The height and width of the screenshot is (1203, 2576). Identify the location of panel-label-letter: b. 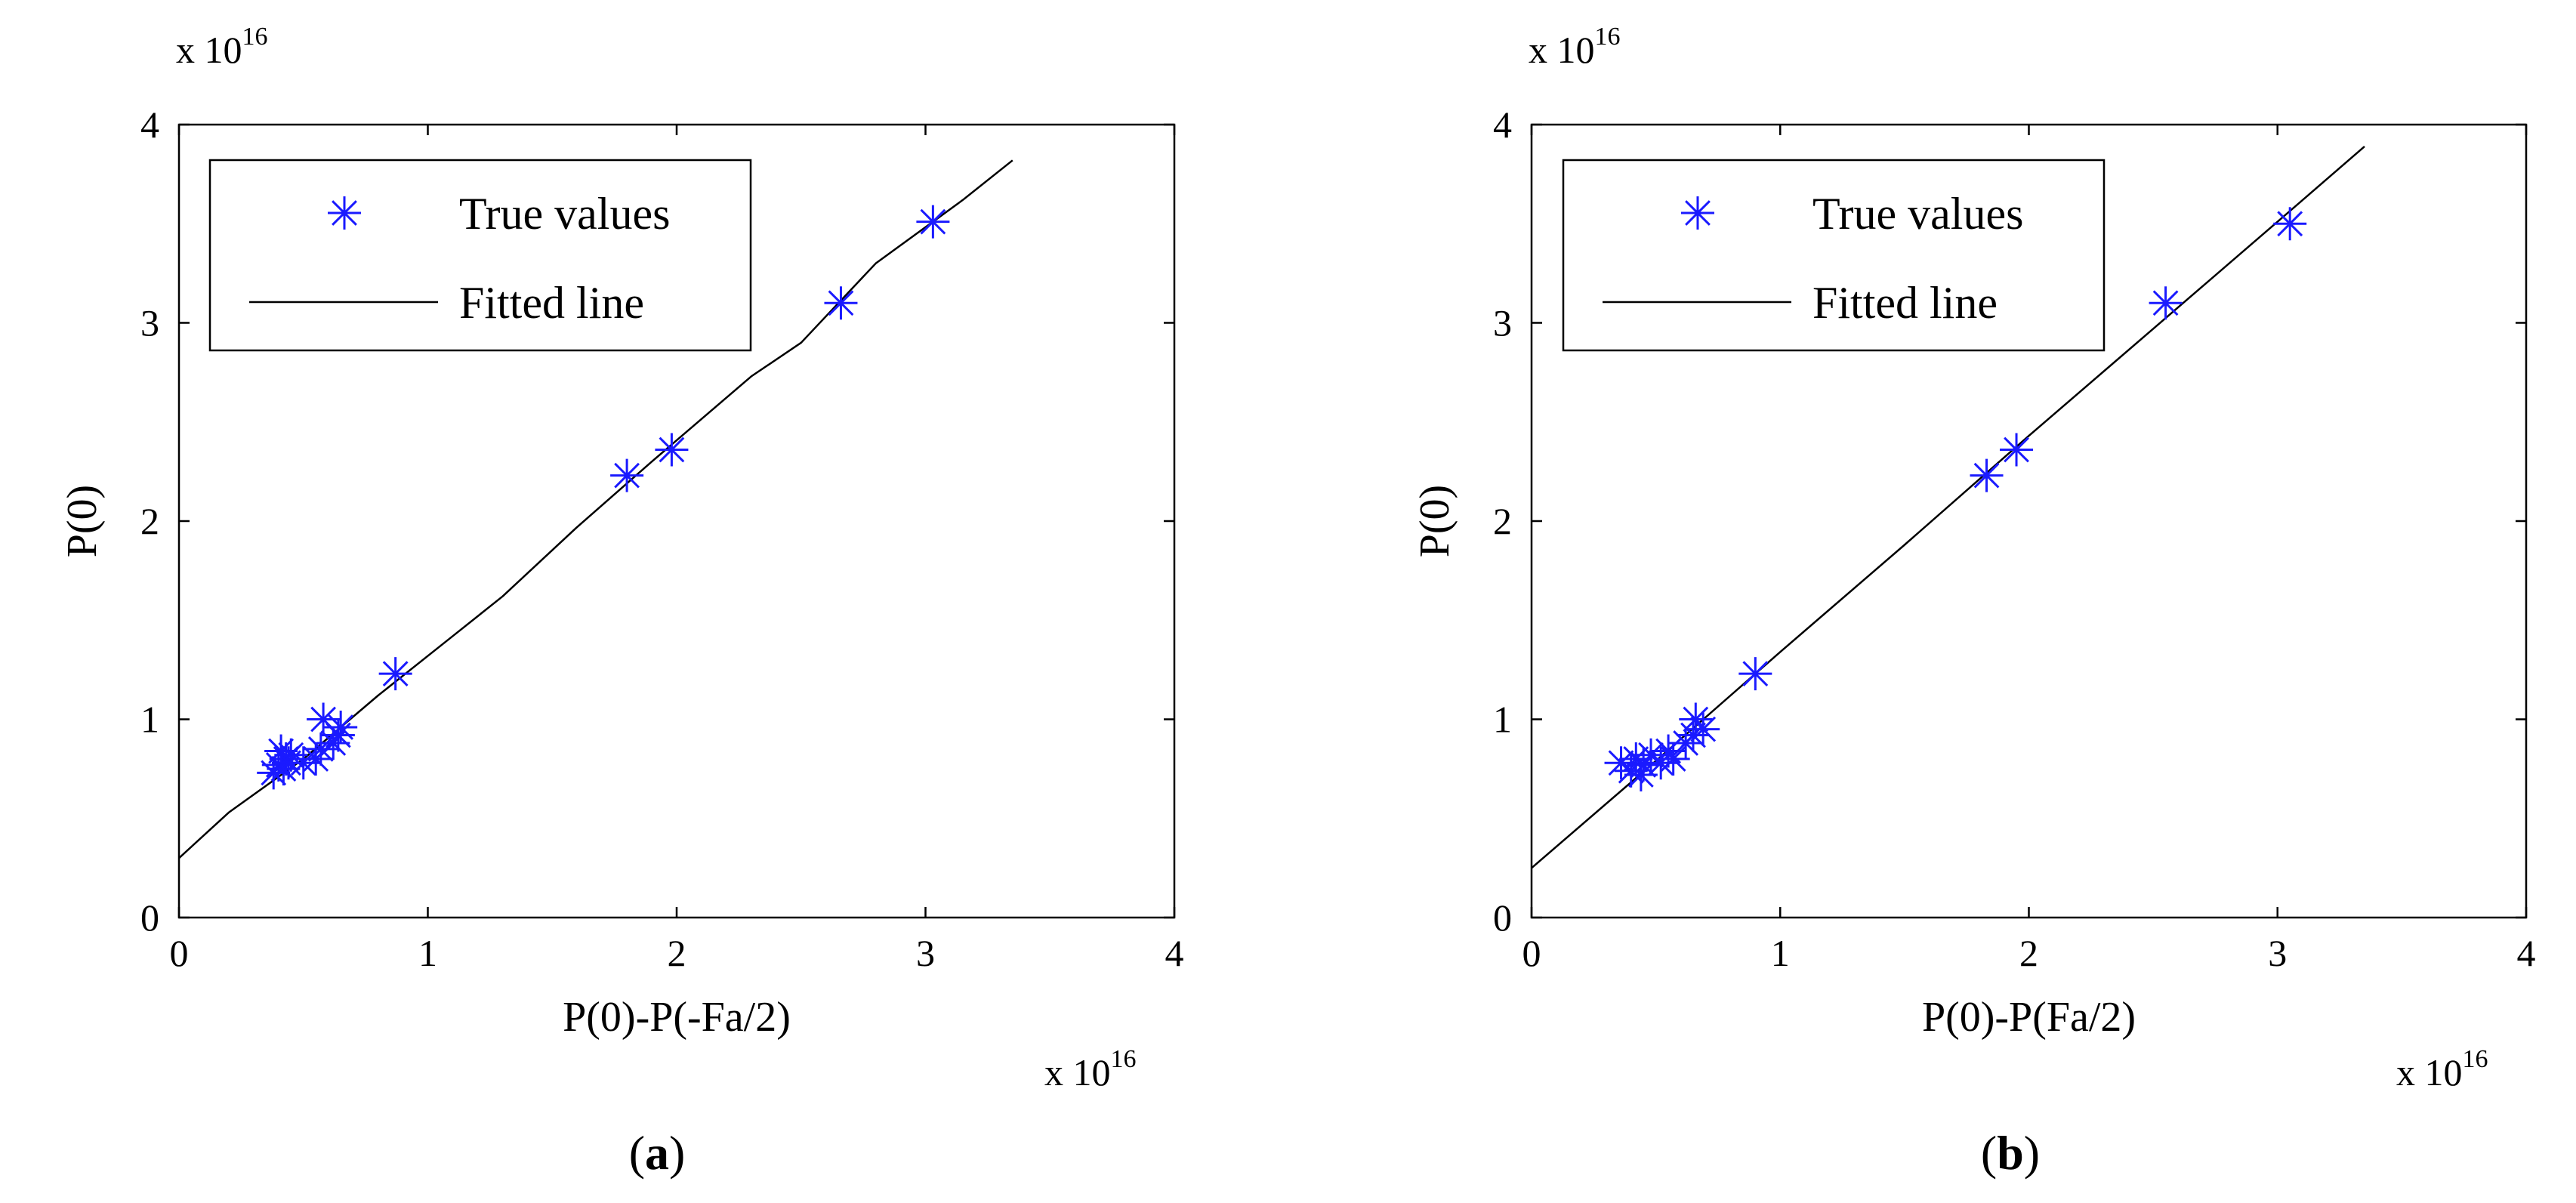
(2010, 1153).